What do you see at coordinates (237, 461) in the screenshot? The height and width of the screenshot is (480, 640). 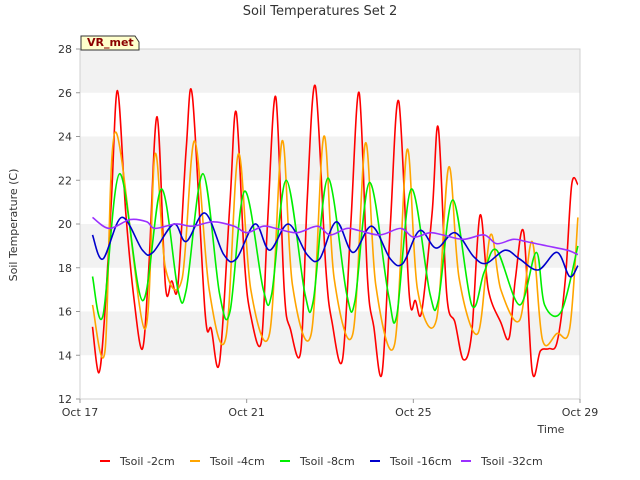 I see `legend-label: Tsoil -4cm` at bounding box center [237, 461].